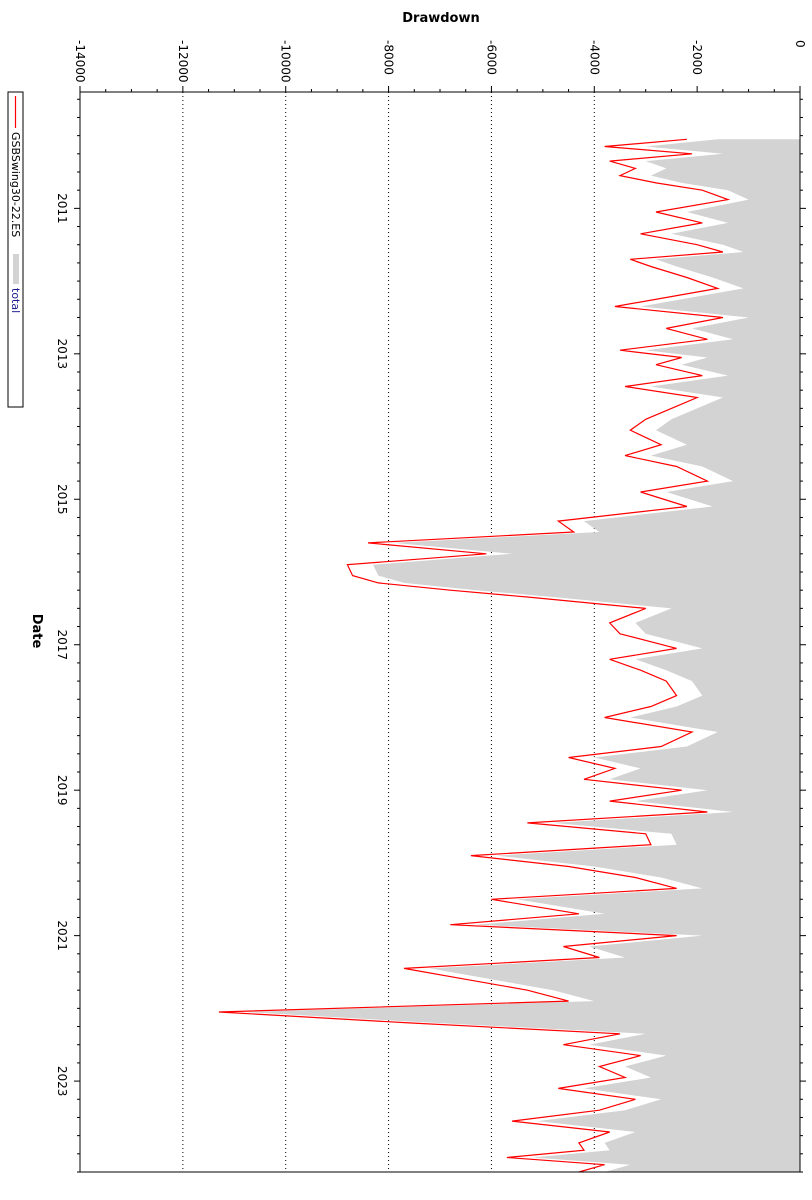 Image resolution: width=812 pixels, height=1200 pixels. Describe the element at coordinates (594, 57) in the screenshot. I see `value-tick-label: -4000` at that location.